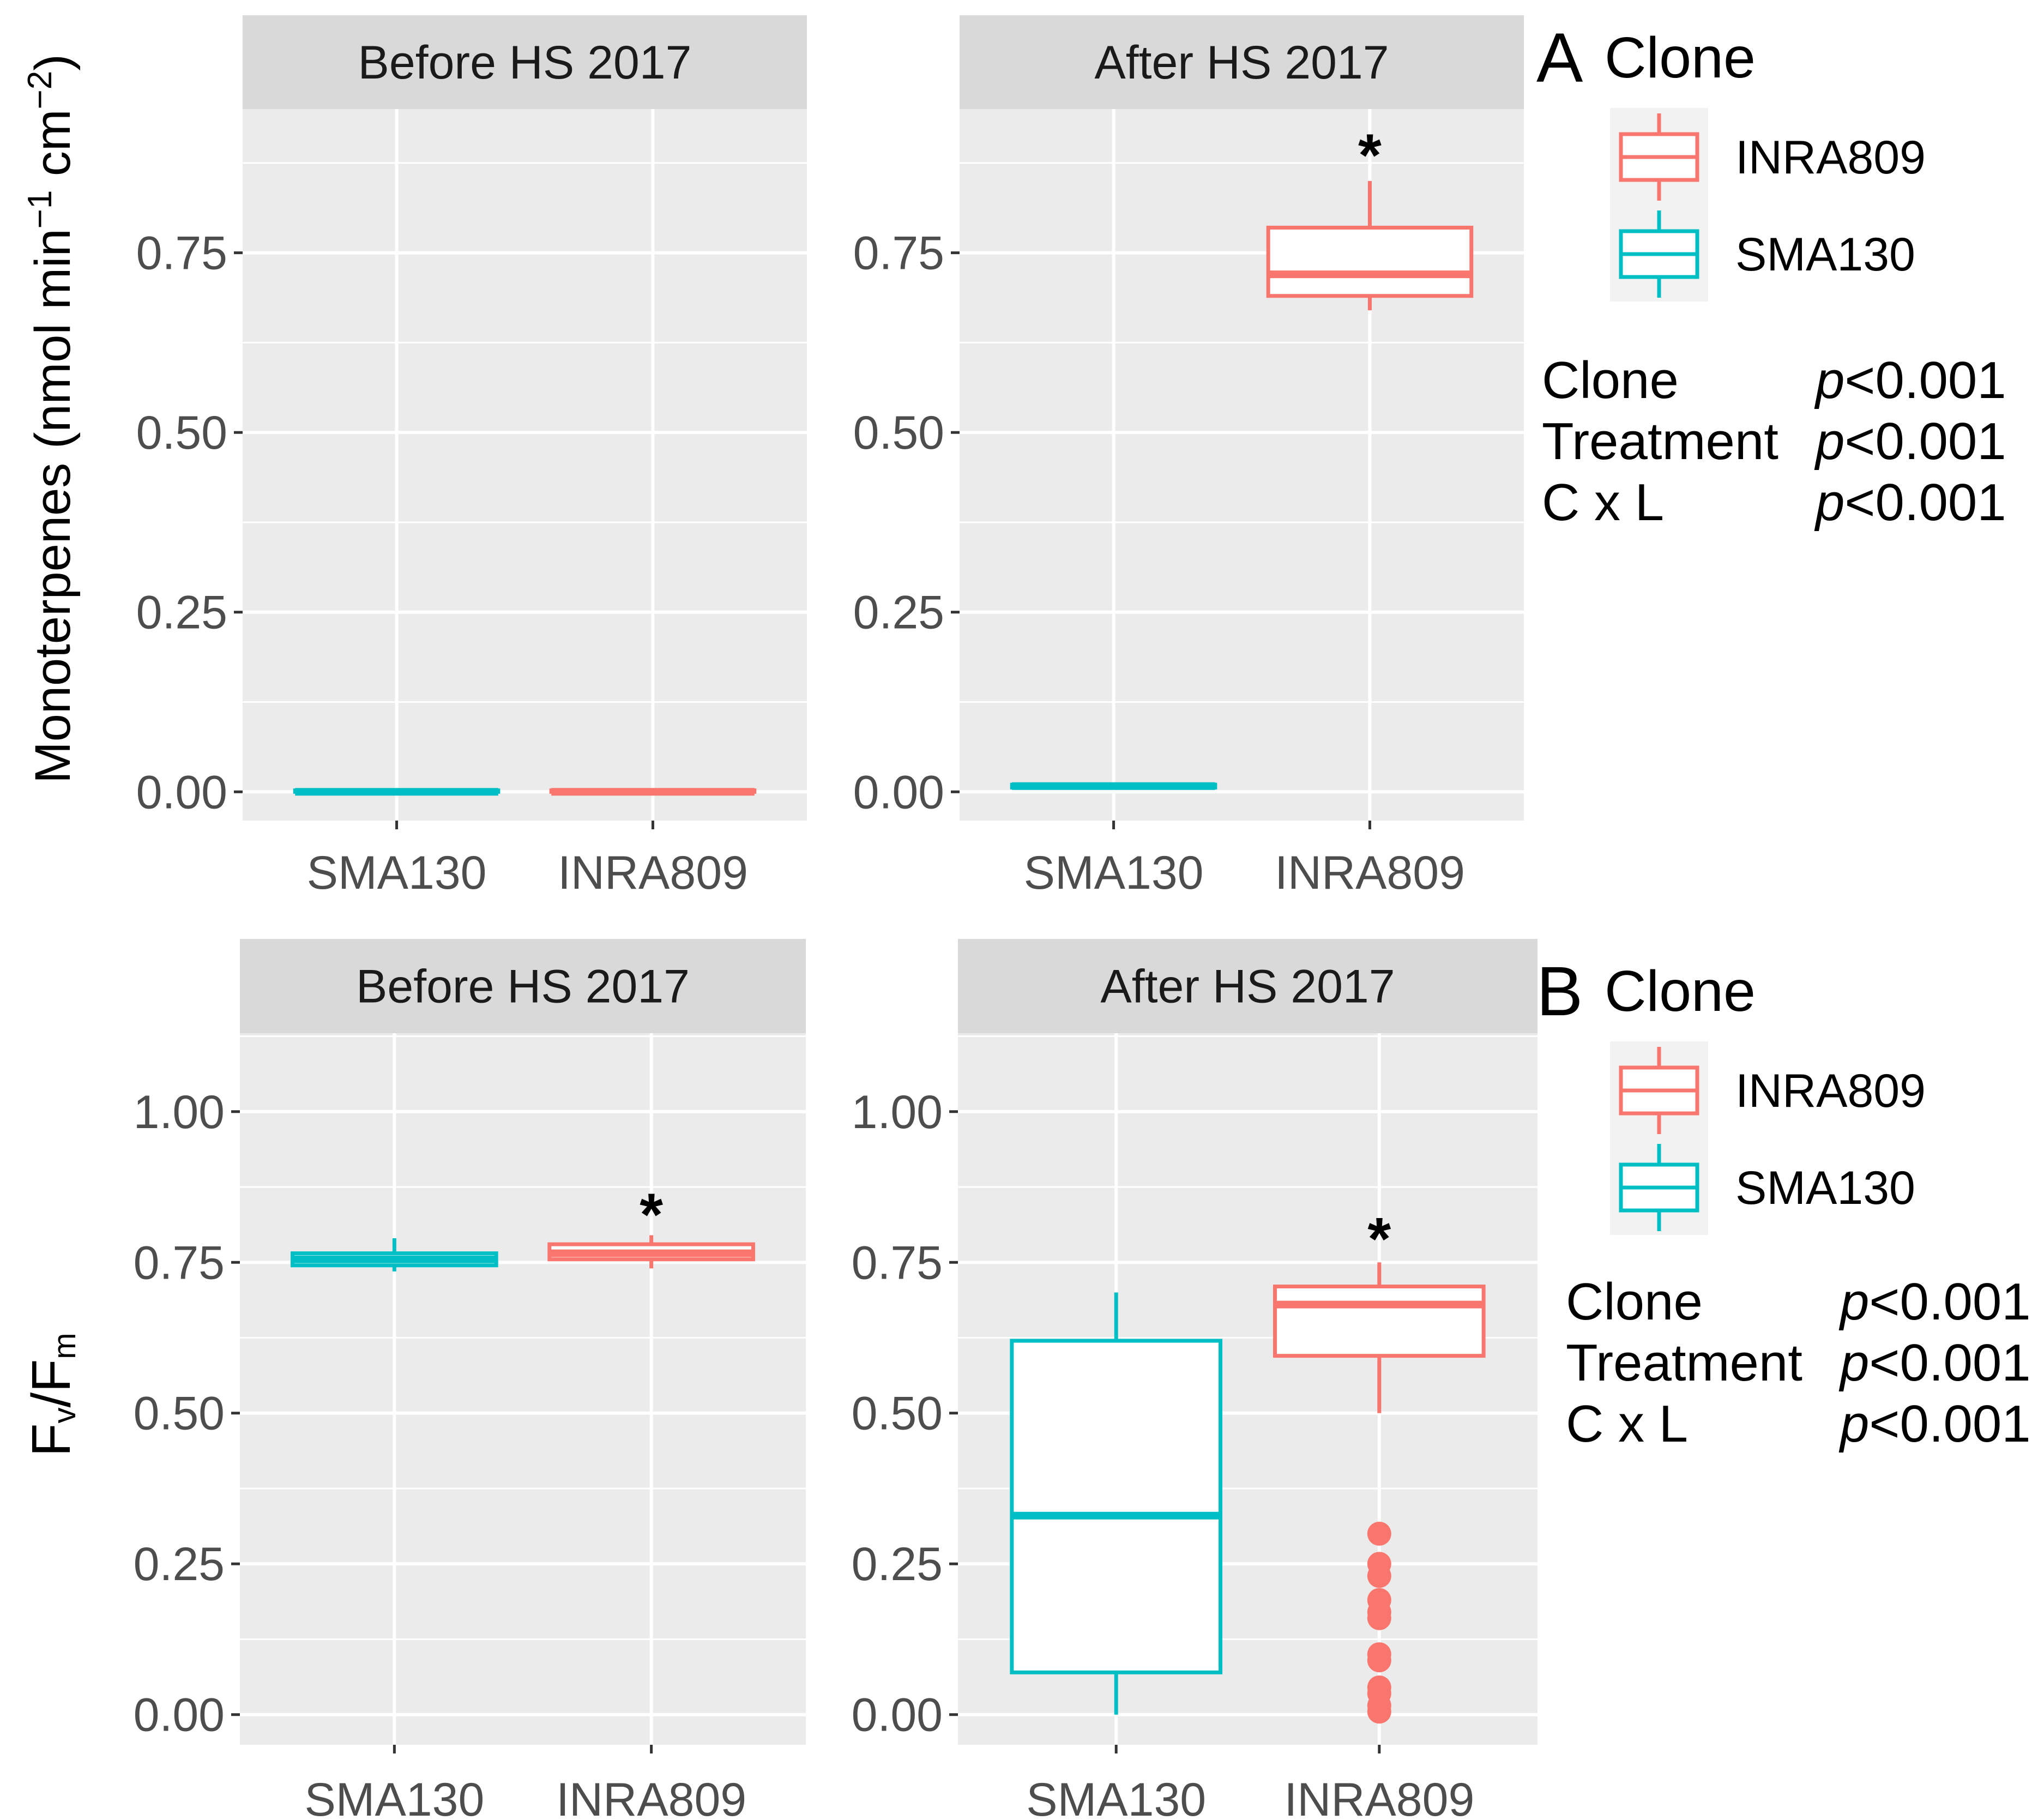  What do you see at coordinates (1559, 991) in the screenshot?
I see `panel-label: B` at bounding box center [1559, 991].